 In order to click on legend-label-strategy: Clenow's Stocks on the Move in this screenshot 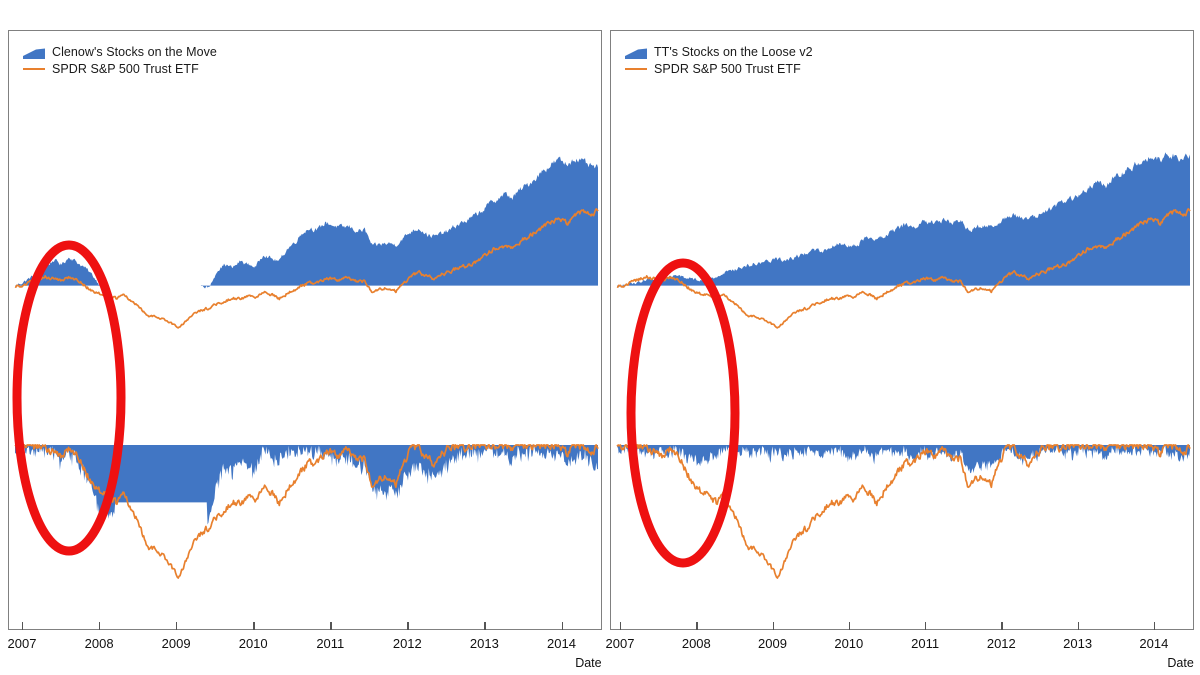, I will do `click(134, 51)`.